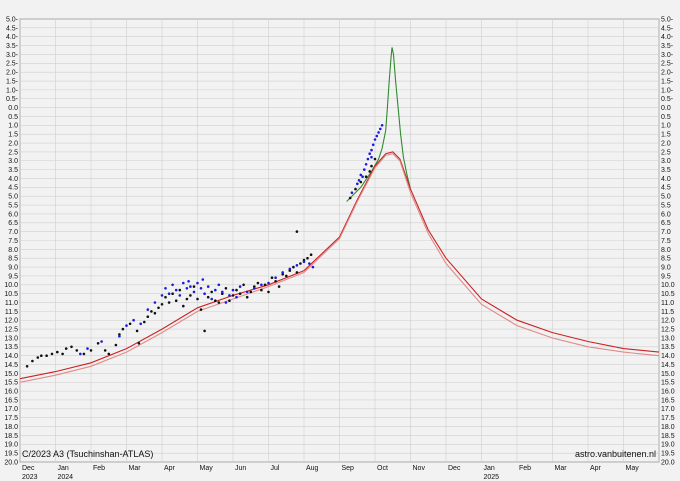  Describe the element at coordinates (12, 73) in the screenshot. I see `y-tick-label: 2.0-` at that location.